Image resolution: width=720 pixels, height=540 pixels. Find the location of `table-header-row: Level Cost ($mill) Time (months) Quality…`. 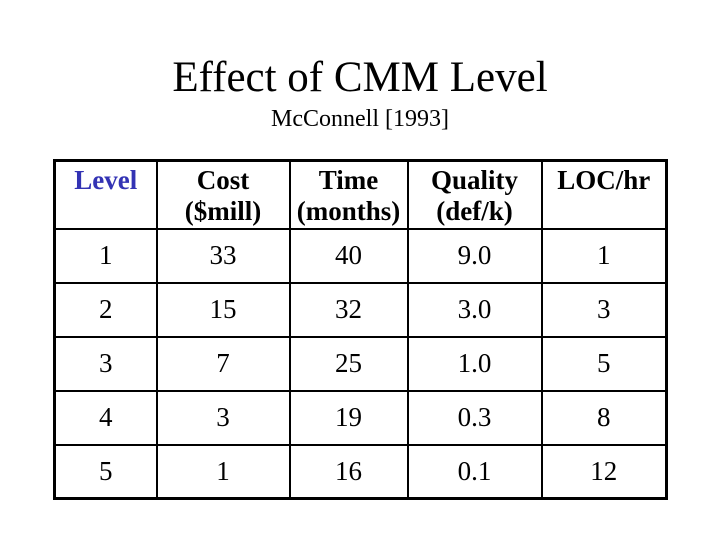

table-header-row: Level Cost ($mill) Time (months) Quality… is located at coordinates (360, 194).